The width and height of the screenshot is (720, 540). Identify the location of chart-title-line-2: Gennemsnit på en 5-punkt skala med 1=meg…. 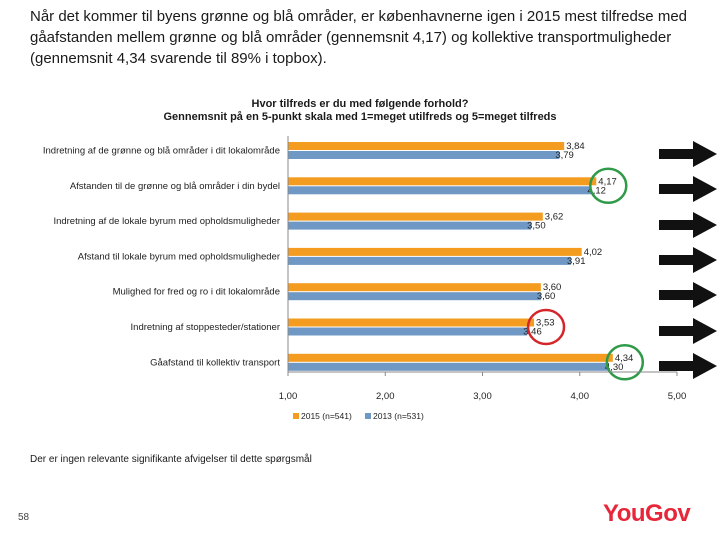
(360, 117).